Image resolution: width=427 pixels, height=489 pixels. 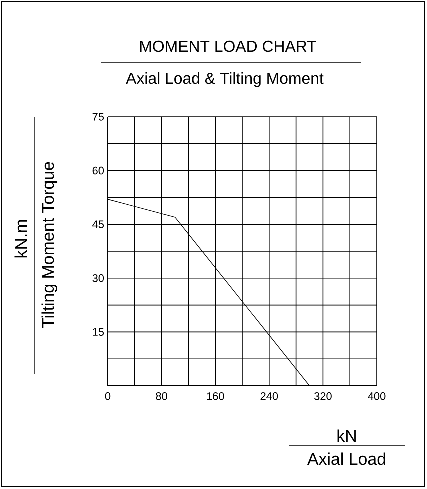 What do you see at coordinates (98, 170) in the screenshot?
I see `y-tick-label: 60` at bounding box center [98, 170].